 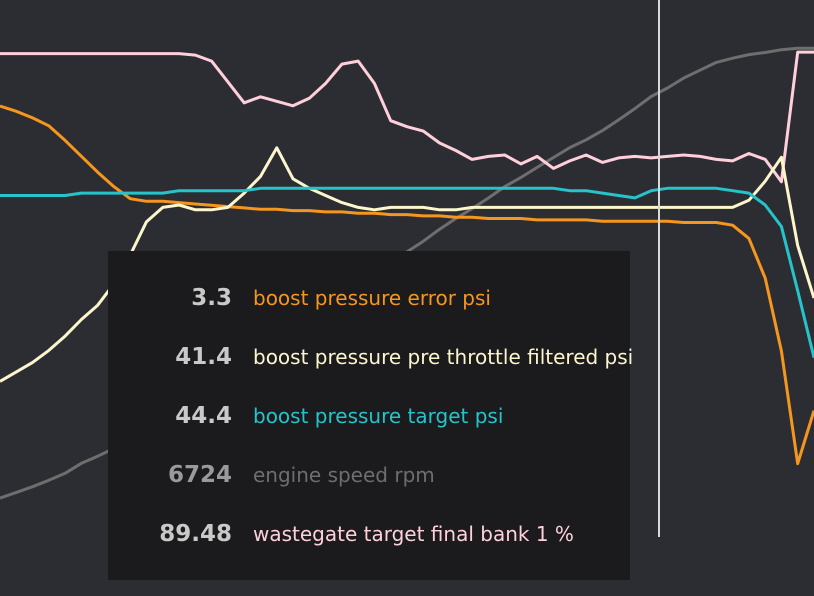 I want to click on tooltip-value: 89.48, so click(x=195, y=534).